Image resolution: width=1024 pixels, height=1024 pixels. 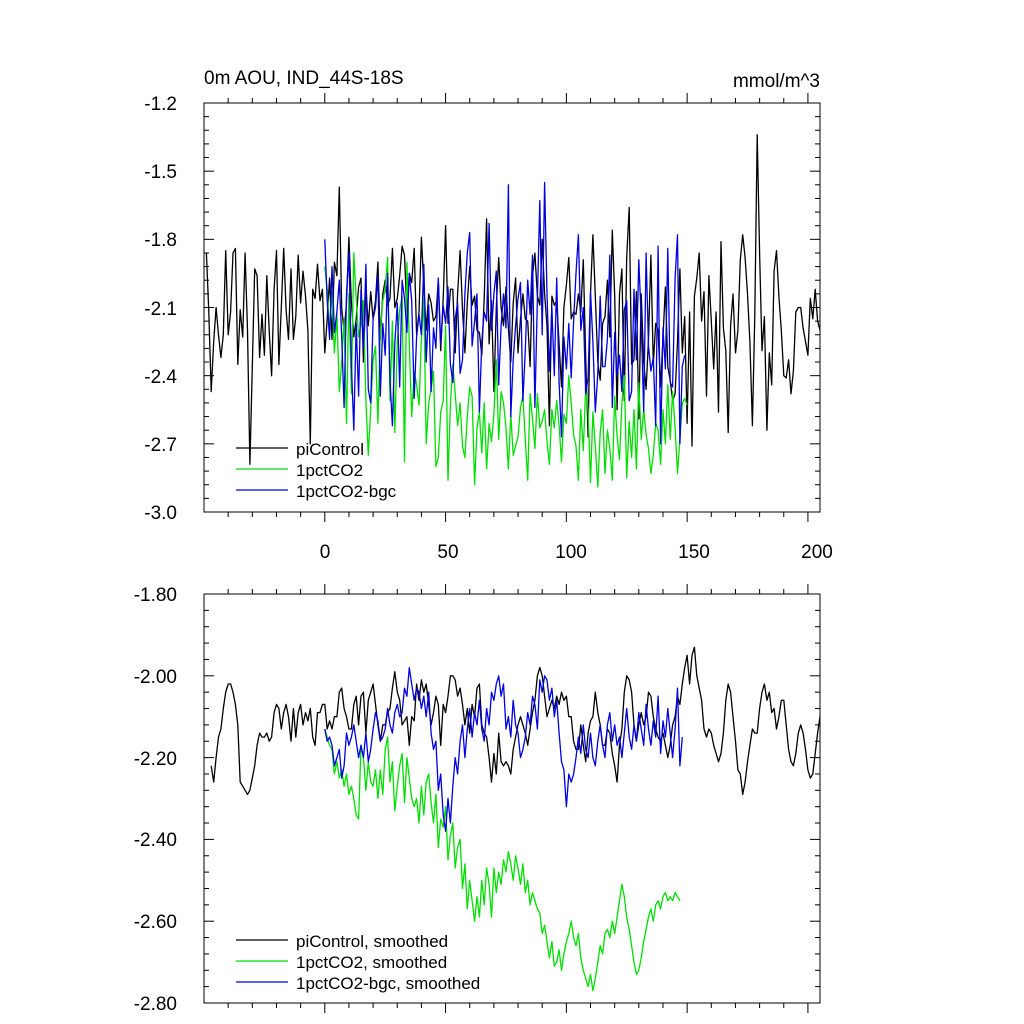 What do you see at coordinates (155, 800) in the screenshot?
I see `bottom-ytick-labels: -2.80 -2.60 -2.40 -2.20 -2.00 -1.80` at bounding box center [155, 800].